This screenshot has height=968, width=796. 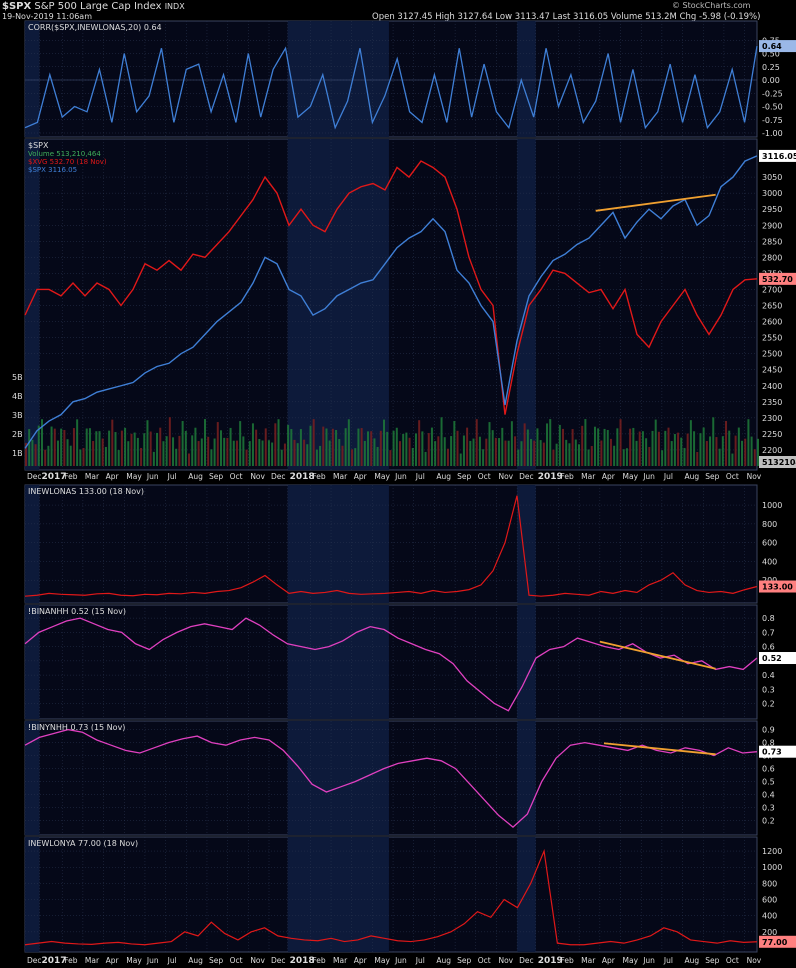 What do you see at coordinates (772, 107) in the screenshot?
I see `y-tick-label: -0.50` at bounding box center [772, 107].